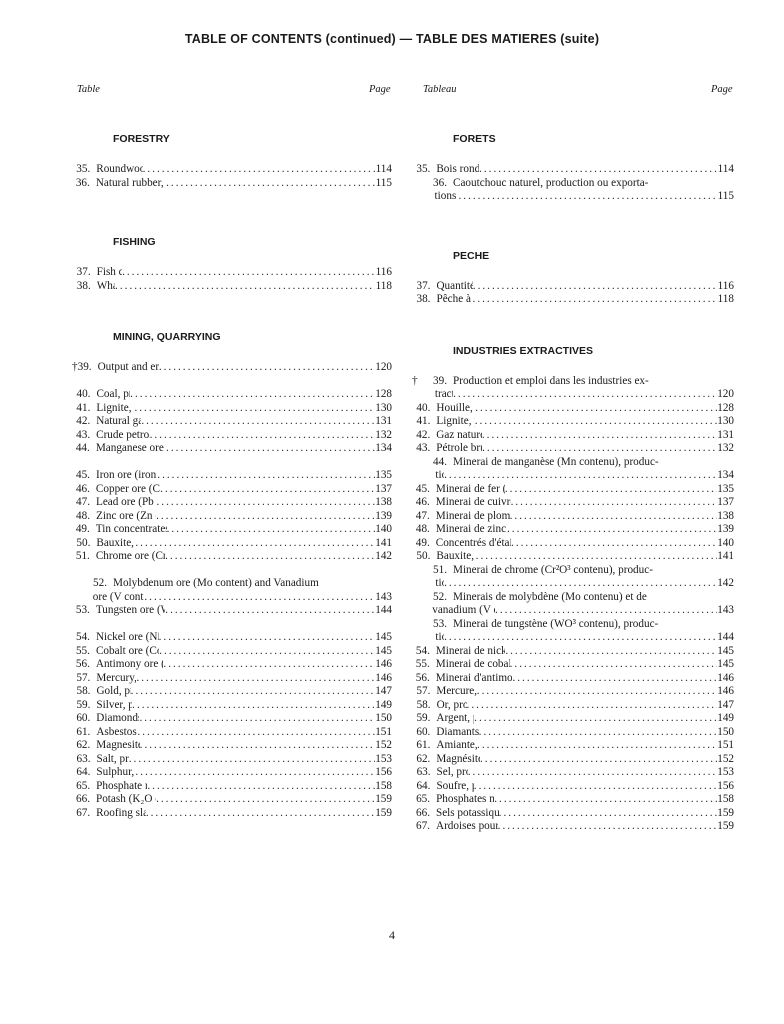 The height and width of the screenshot is (1024, 784). I want to click on entry-number: 36., so click(440, 182).